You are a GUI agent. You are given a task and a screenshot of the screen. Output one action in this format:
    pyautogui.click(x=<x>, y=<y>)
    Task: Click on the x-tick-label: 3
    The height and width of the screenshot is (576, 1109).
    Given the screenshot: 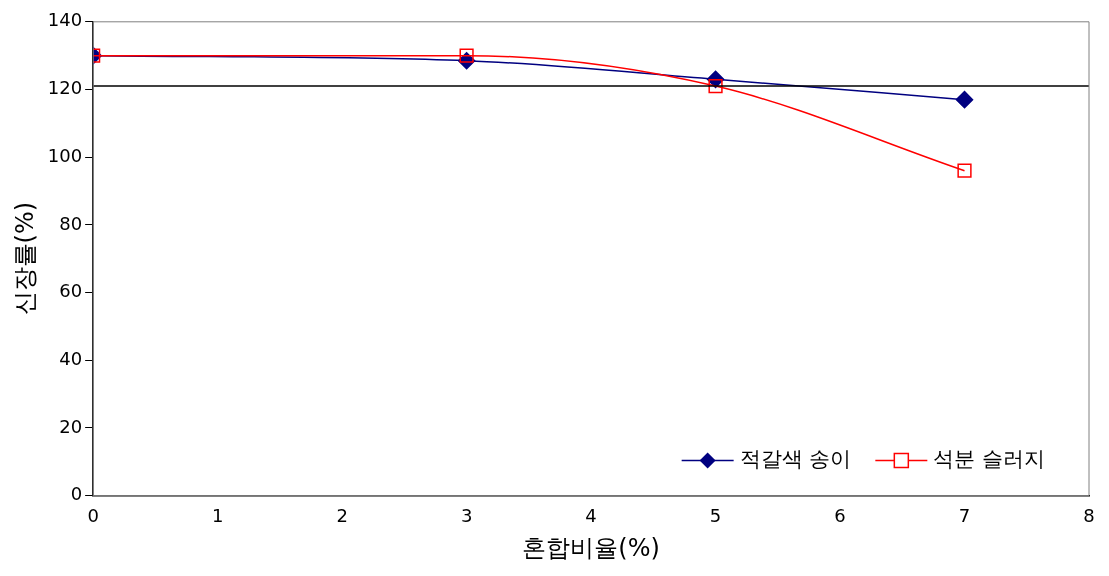 What is the action you would take?
    pyautogui.click(x=466, y=516)
    